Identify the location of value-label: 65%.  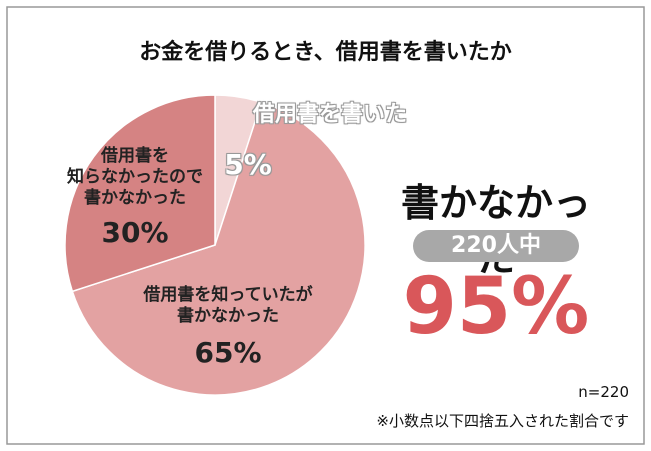
(228, 352).